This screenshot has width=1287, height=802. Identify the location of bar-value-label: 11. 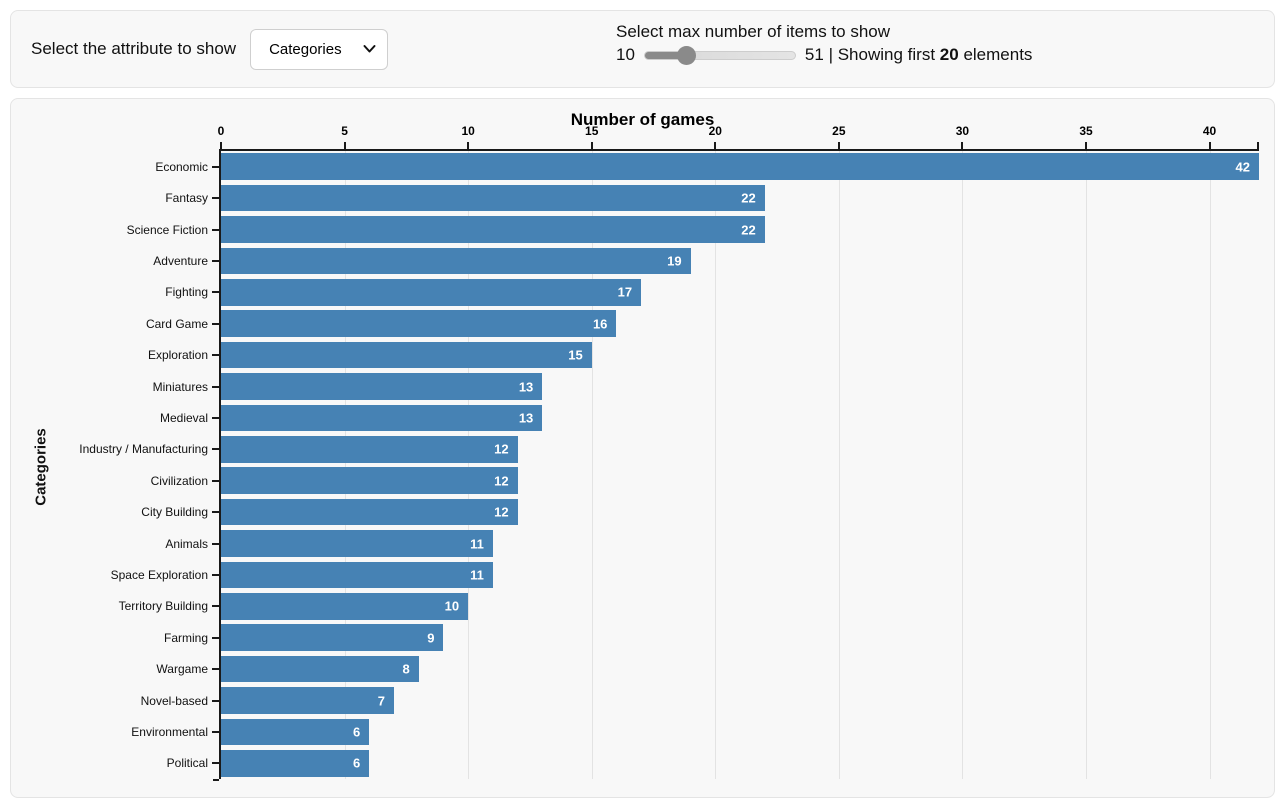
(477, 575).